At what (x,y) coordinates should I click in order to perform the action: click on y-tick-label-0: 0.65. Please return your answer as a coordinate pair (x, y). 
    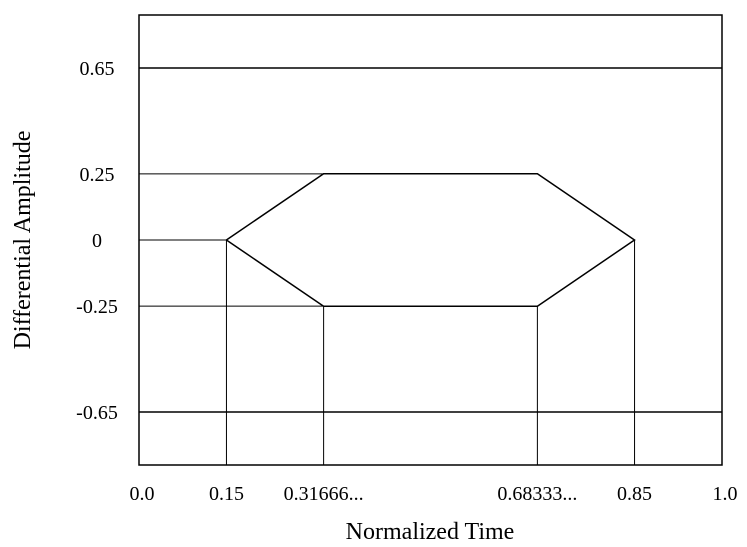
    Looking at the image, I should click on (97, 69).